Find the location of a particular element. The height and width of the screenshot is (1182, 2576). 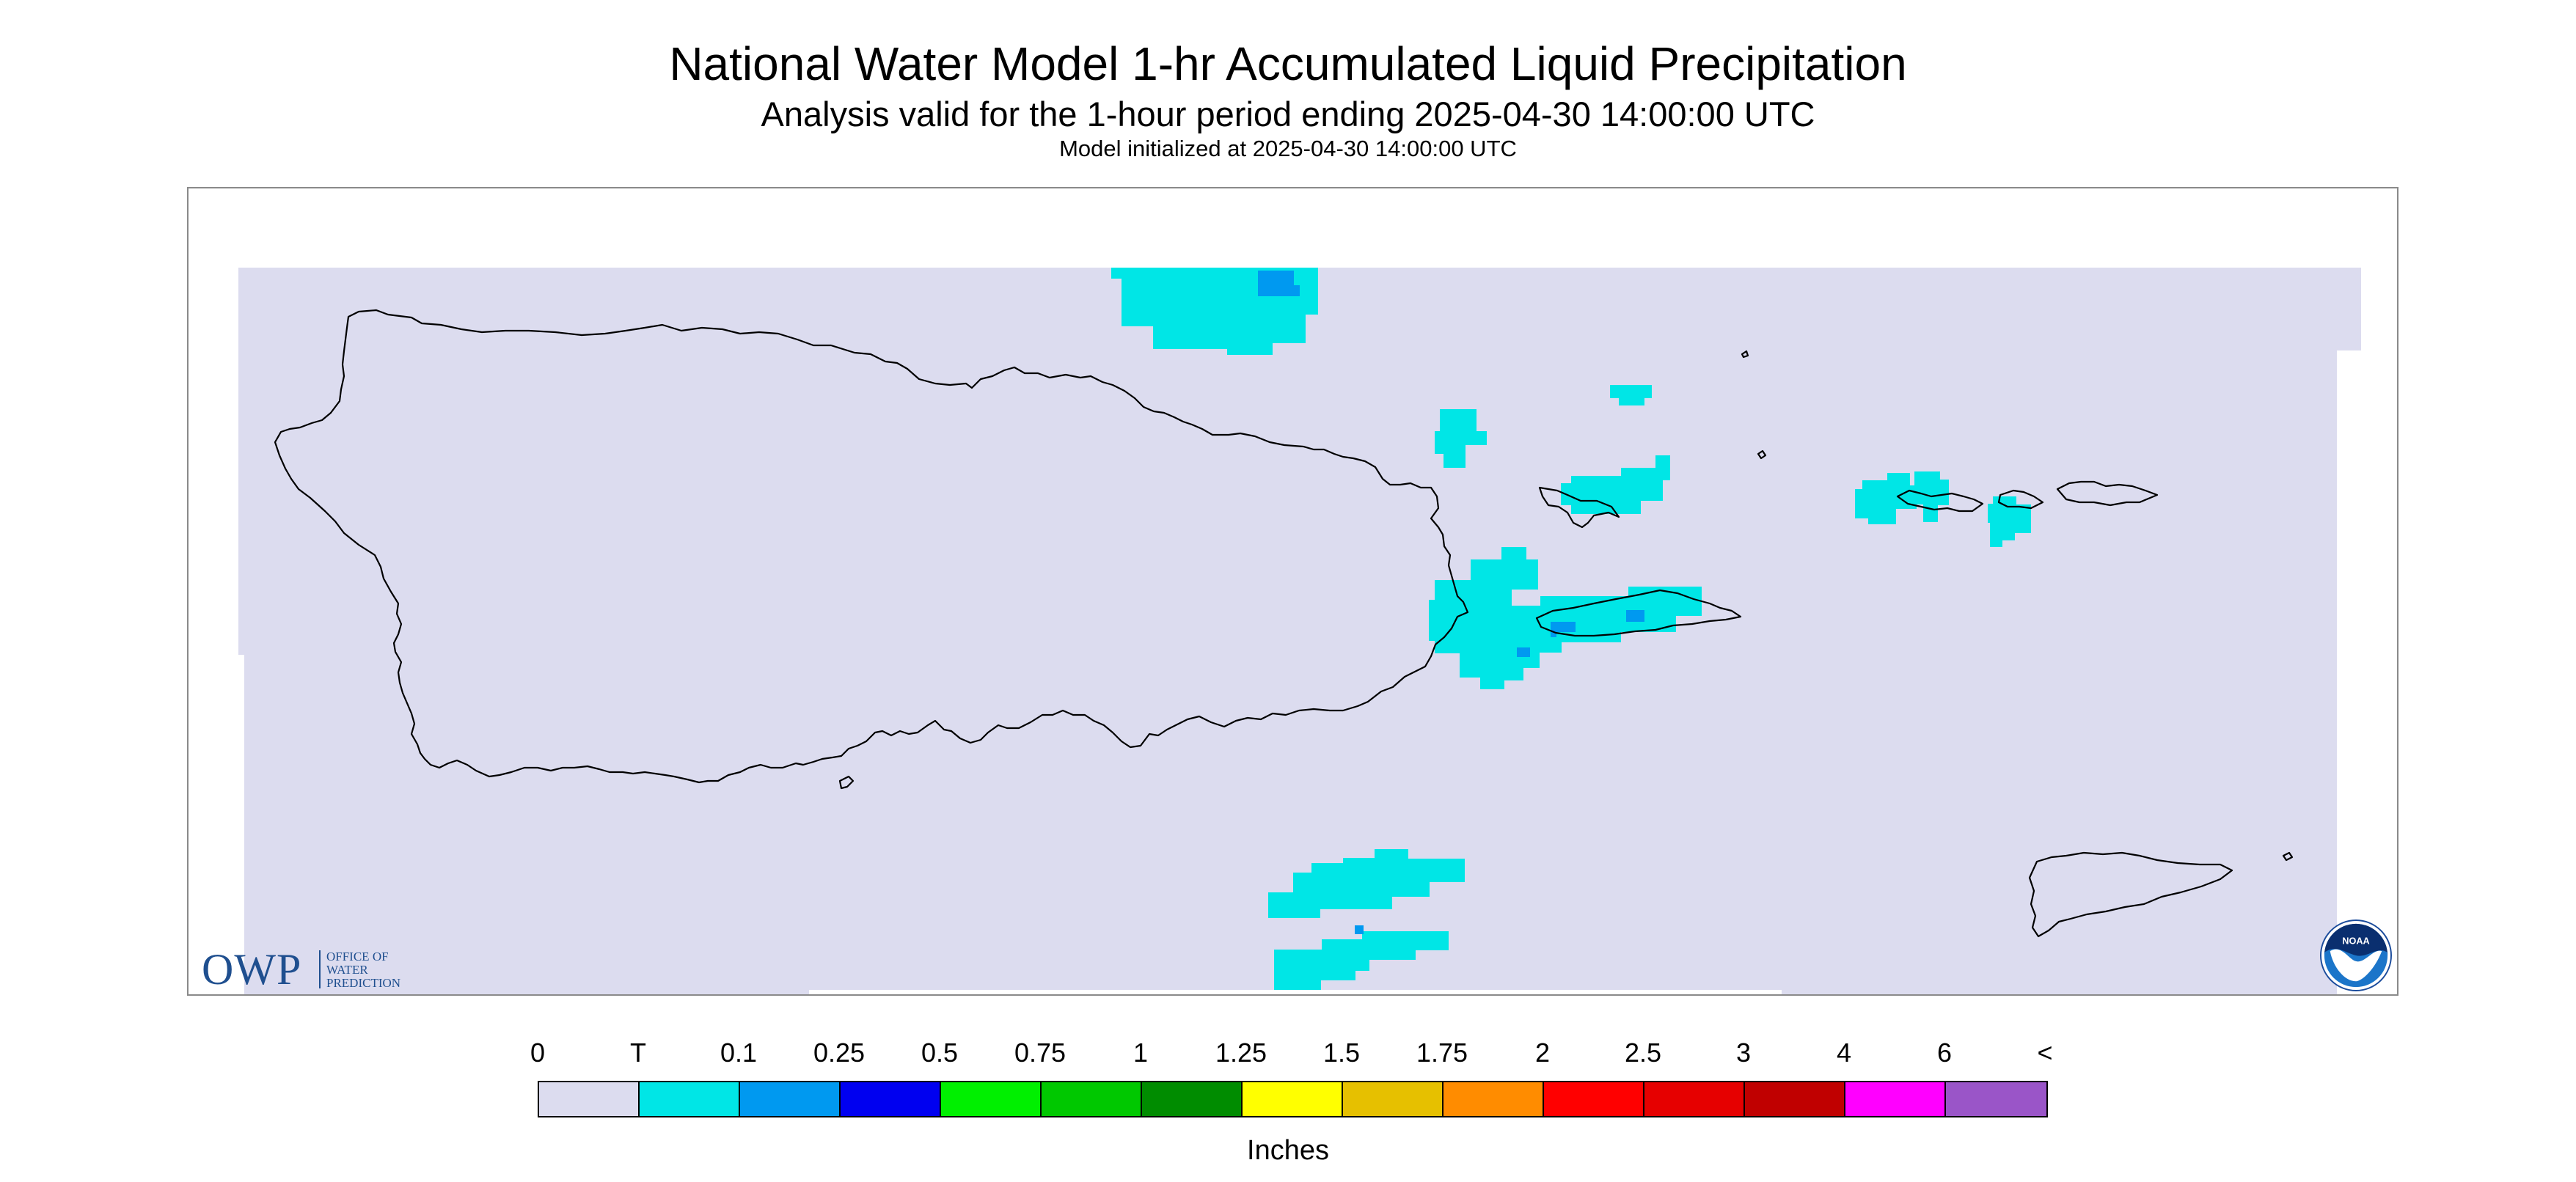

legend-tick-label: 1.25 is located at coordinates (1241, 1053).